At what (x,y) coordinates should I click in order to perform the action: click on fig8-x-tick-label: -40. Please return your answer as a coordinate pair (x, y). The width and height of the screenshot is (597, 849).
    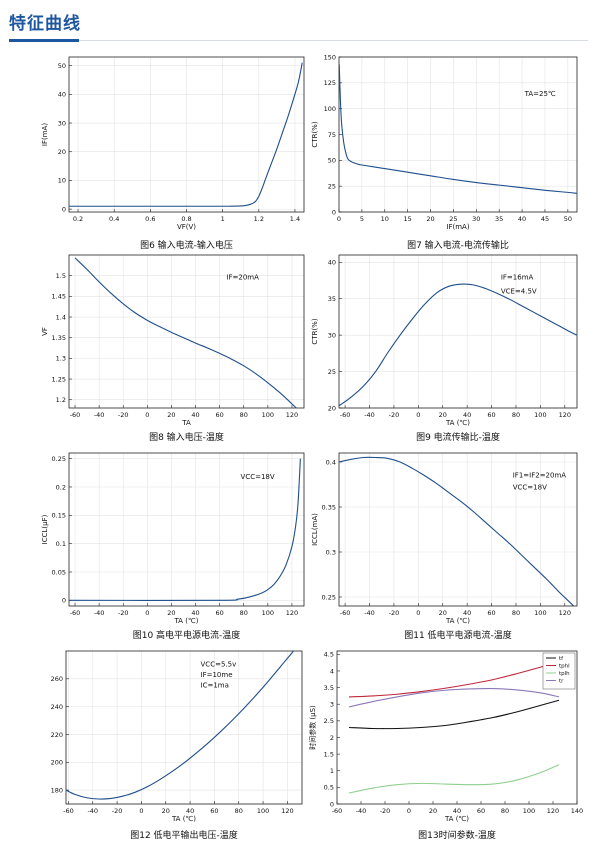
    Looking at the image, I should click on (99, 415).